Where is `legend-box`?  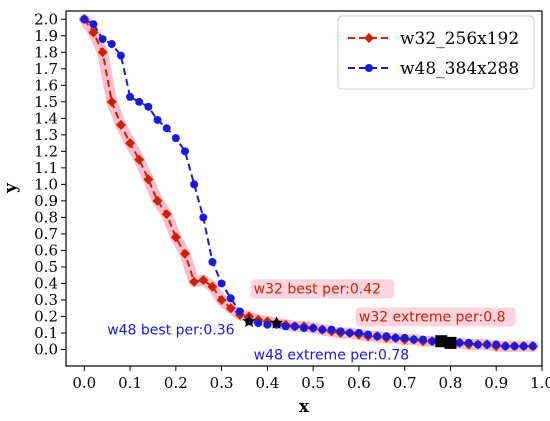 legend-box is located at coordinates (436, 52).